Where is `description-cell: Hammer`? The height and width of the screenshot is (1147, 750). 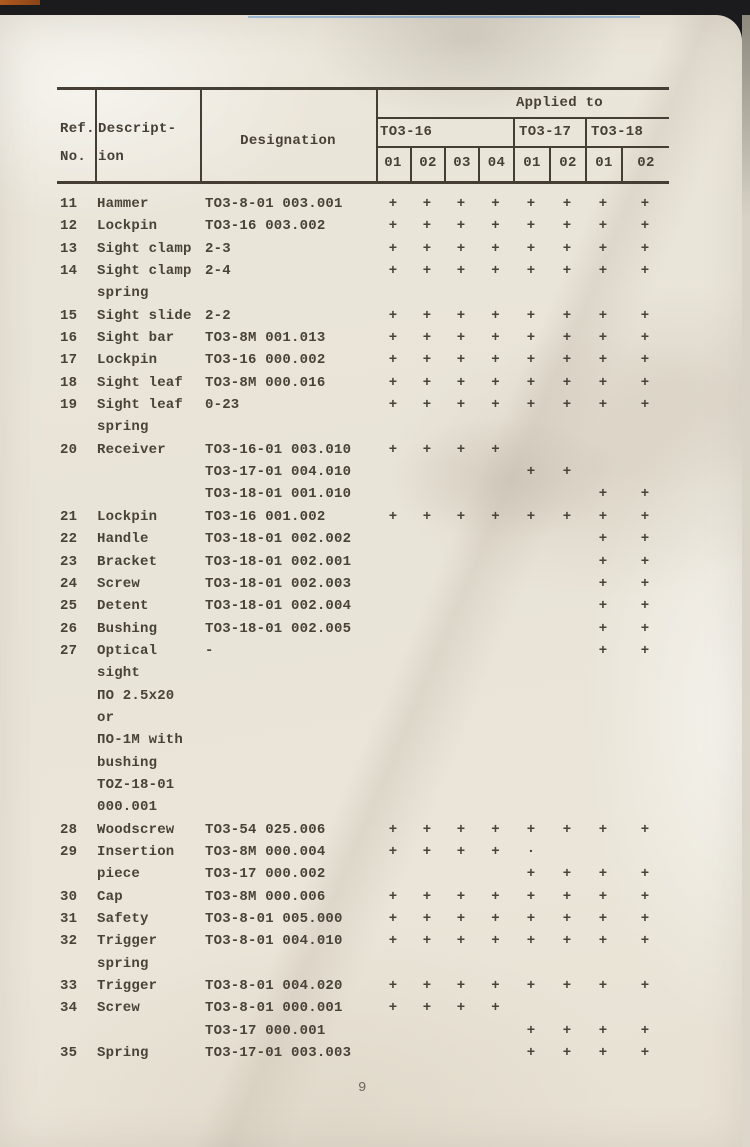 description-cell: Hammer is located at coordinates (123, 204).